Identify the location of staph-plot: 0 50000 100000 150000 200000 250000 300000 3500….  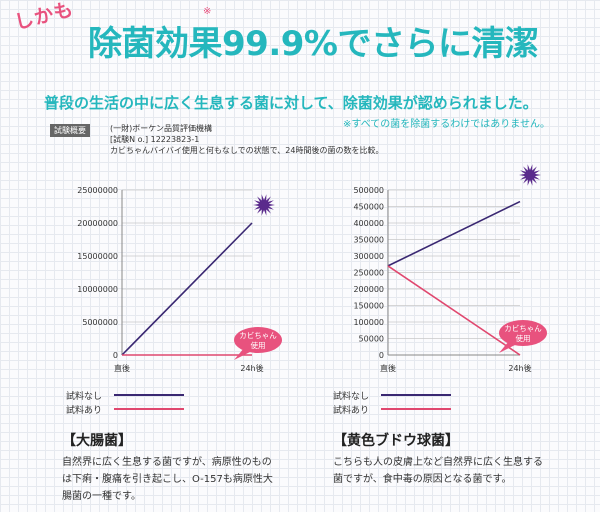
(450, 268).